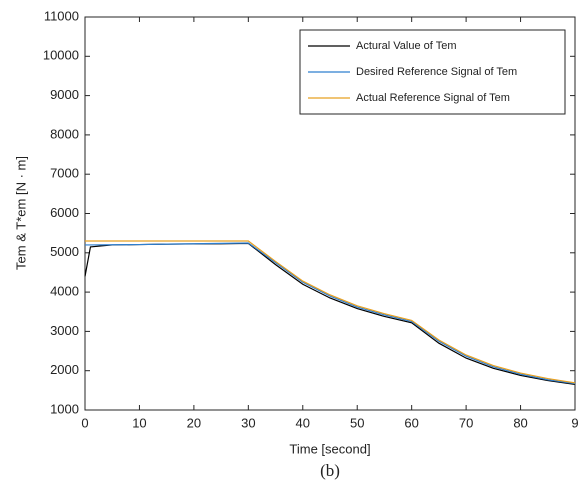 The height and width of the screenshot is (485, 579). I want to click on x-tick-label: 50, so click(357, 422).